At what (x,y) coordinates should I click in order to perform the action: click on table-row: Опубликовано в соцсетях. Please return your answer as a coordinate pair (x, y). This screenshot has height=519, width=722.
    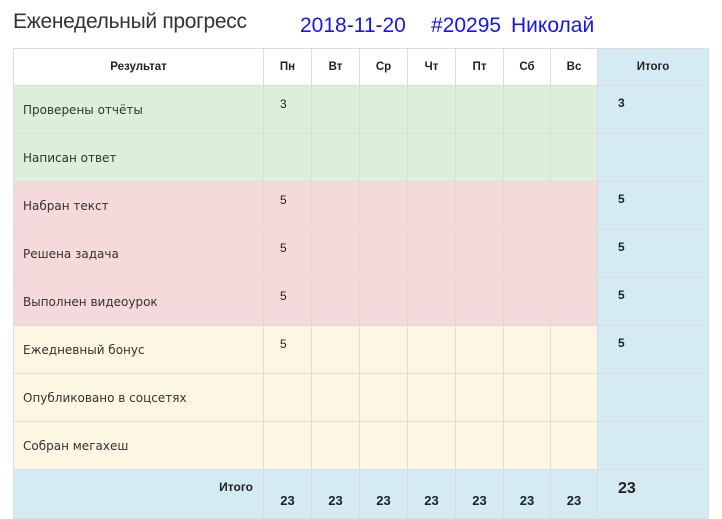
    Looking at the image, I should click on (361, 397).